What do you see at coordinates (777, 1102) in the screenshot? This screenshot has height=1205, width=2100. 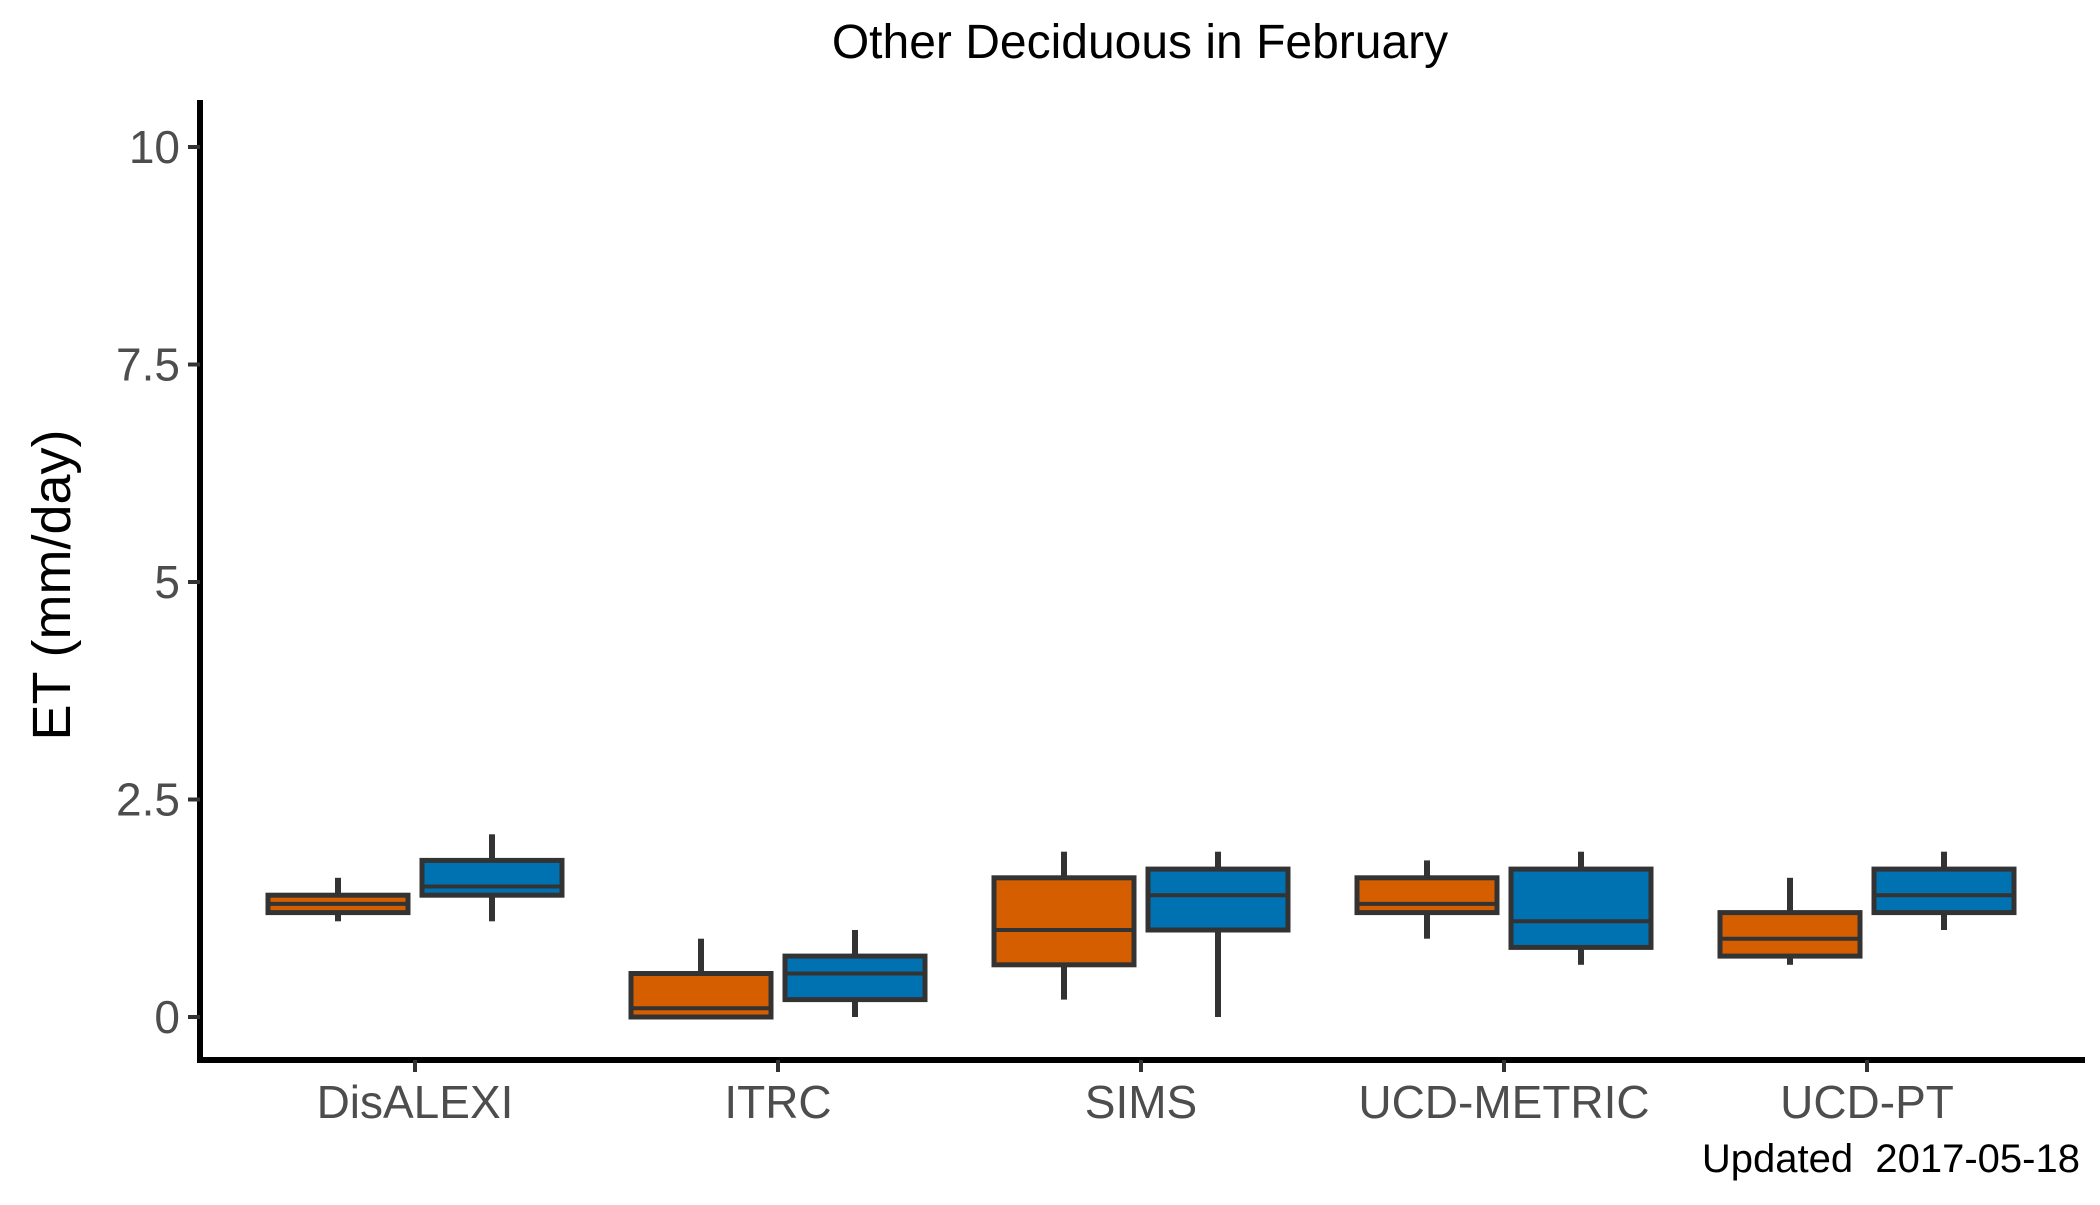 I see `x-tick-label: ITRC` at bounding box center [777, 1102].